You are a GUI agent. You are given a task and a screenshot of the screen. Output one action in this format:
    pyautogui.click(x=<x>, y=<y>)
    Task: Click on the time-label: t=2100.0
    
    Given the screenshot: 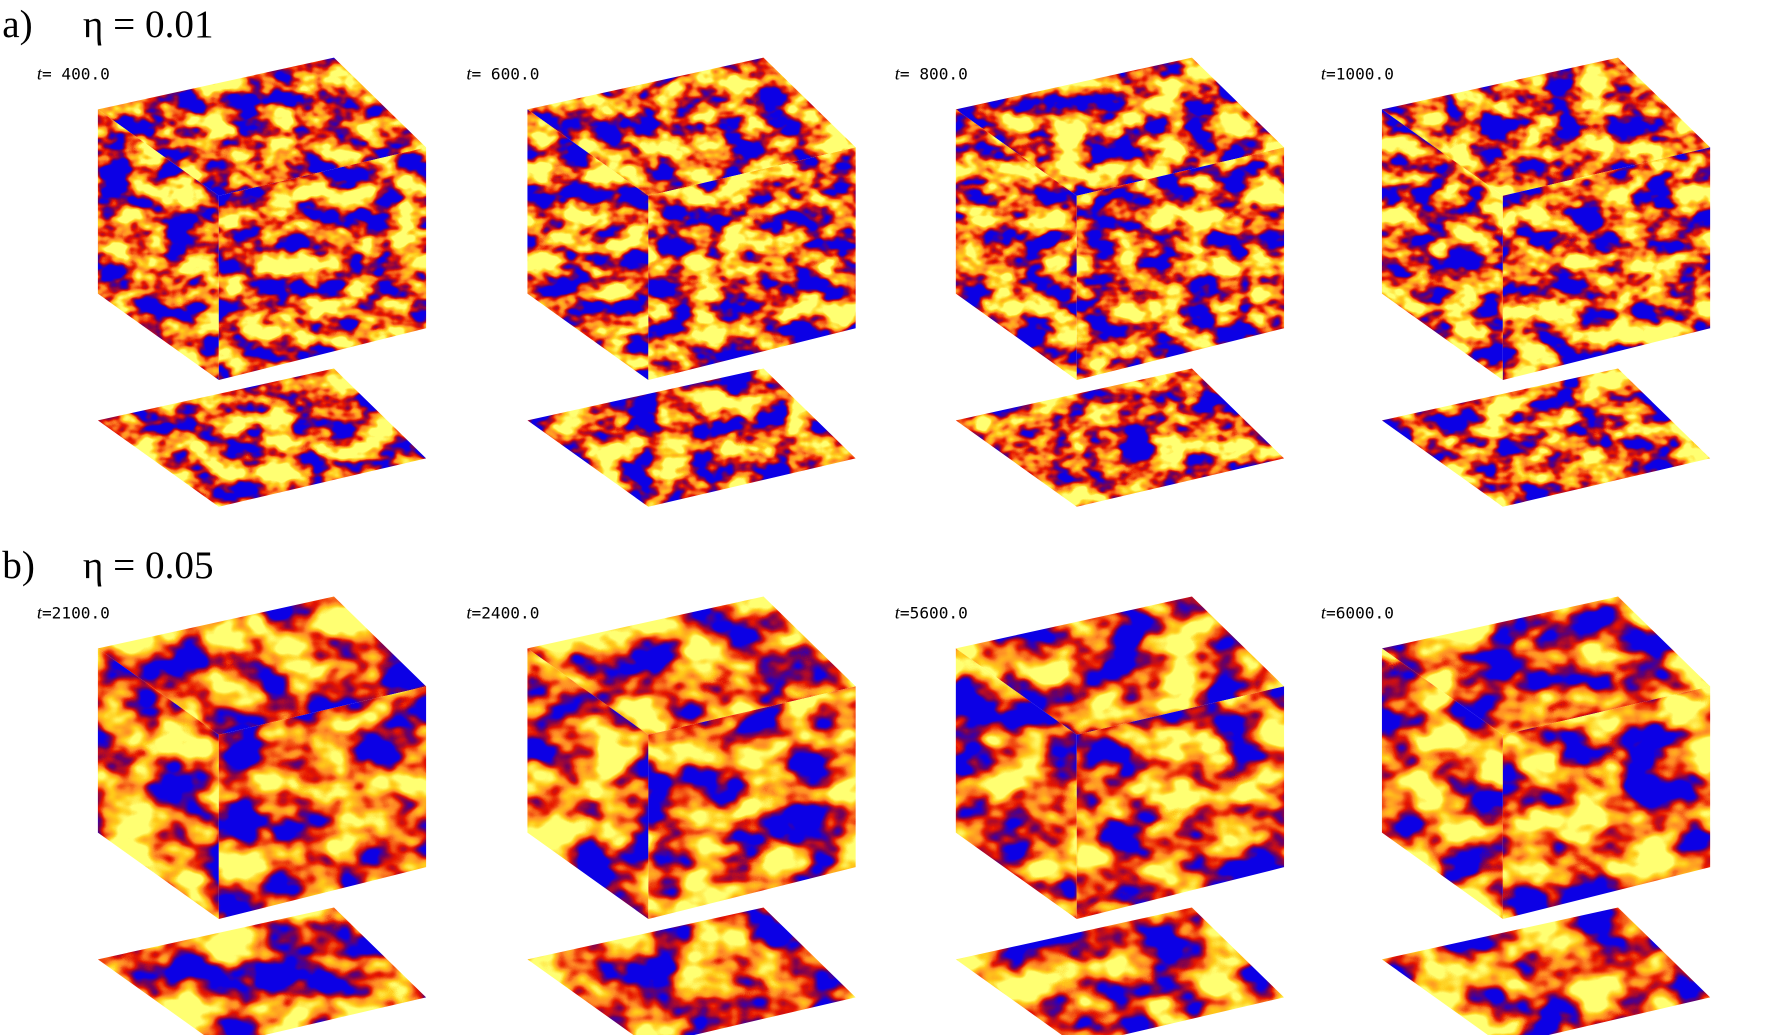 What is the action you would take?
    pyautogui.click(x=73, y=612)
    